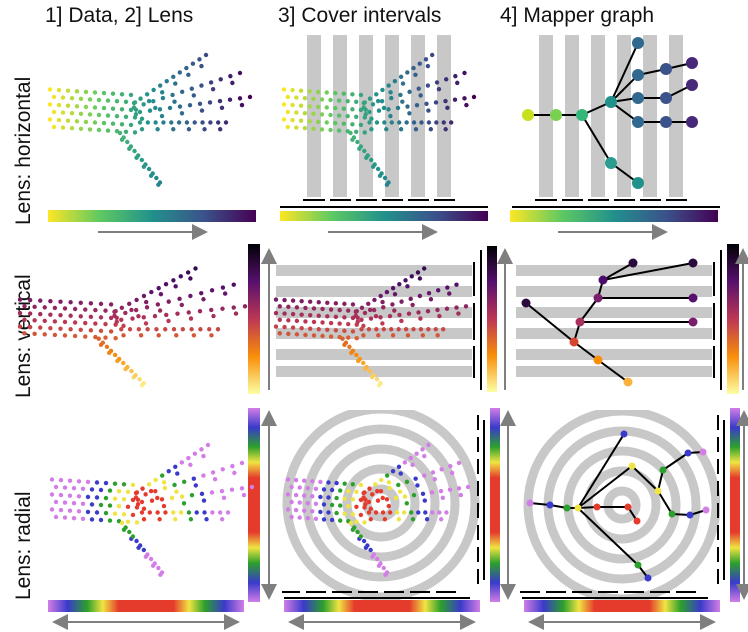 This screenshot has width=748, height=632. I want to click on column-title-data-lens: 1] Data, 2] Lens, so click(119, 15).